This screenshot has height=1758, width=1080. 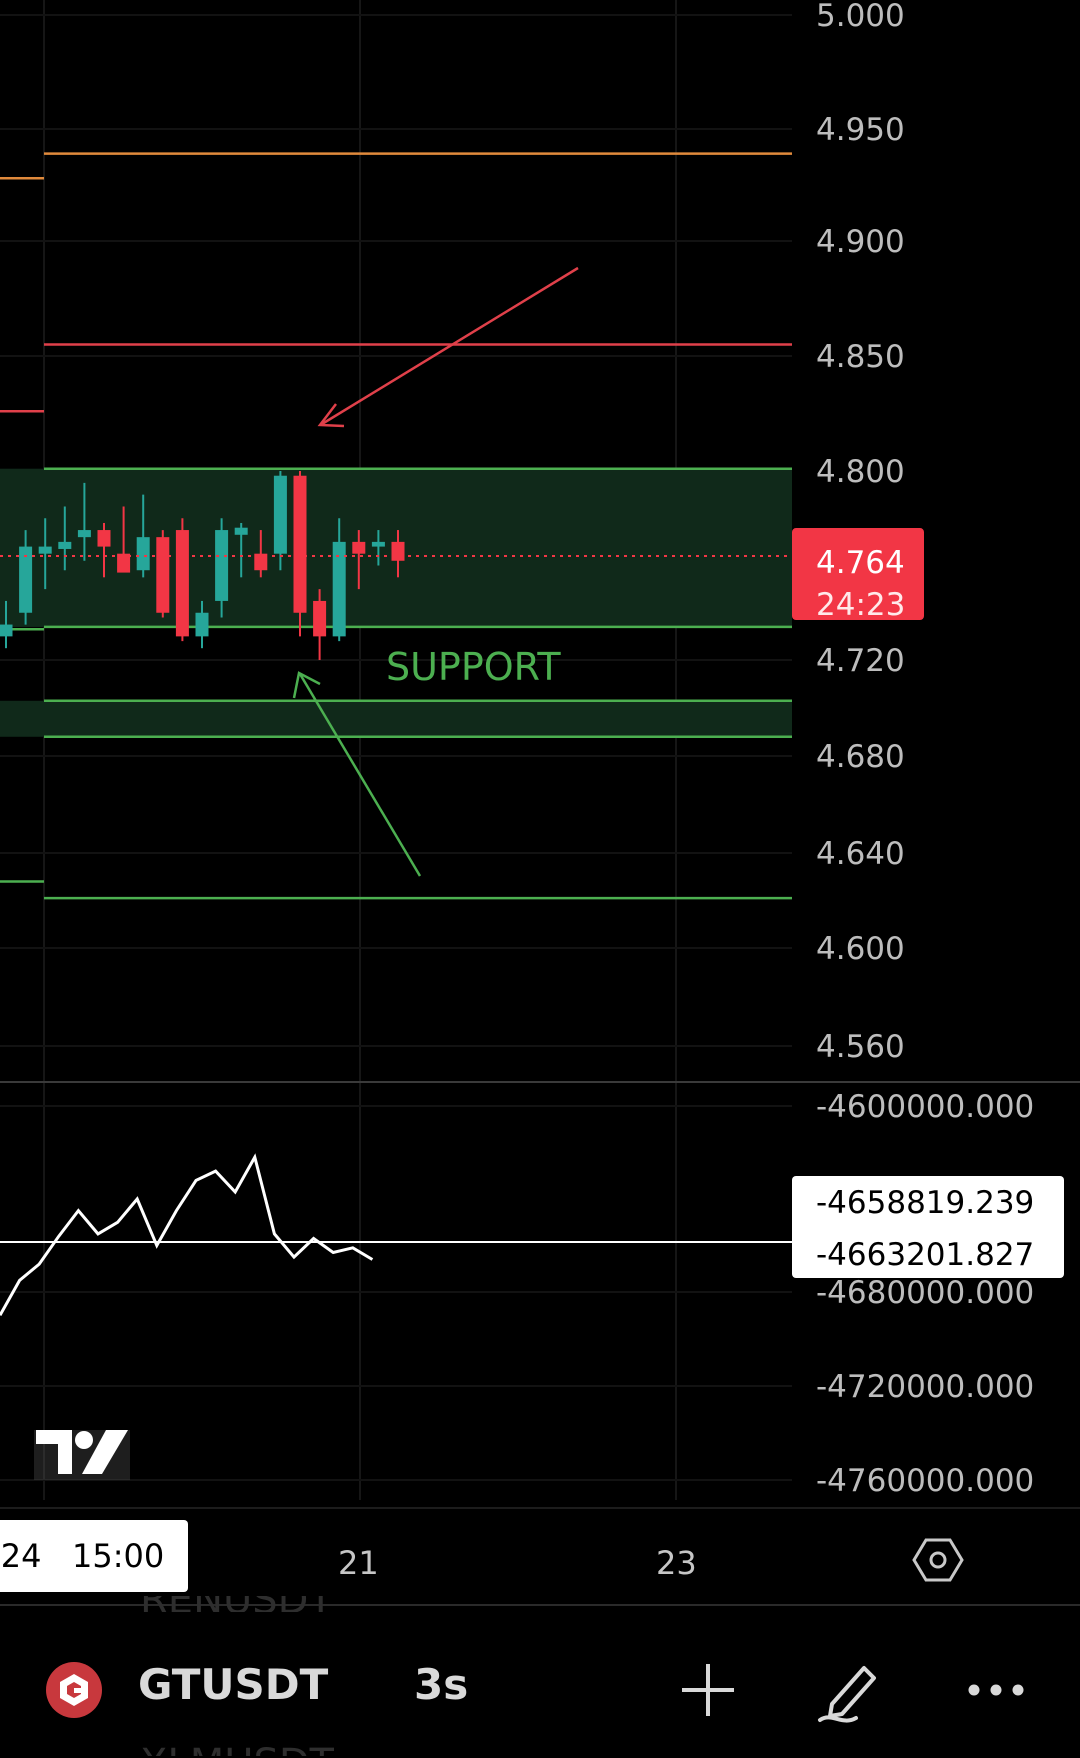 I want to click on oscillator-value-2: -4663201.827, so click(x=925, y=1255).